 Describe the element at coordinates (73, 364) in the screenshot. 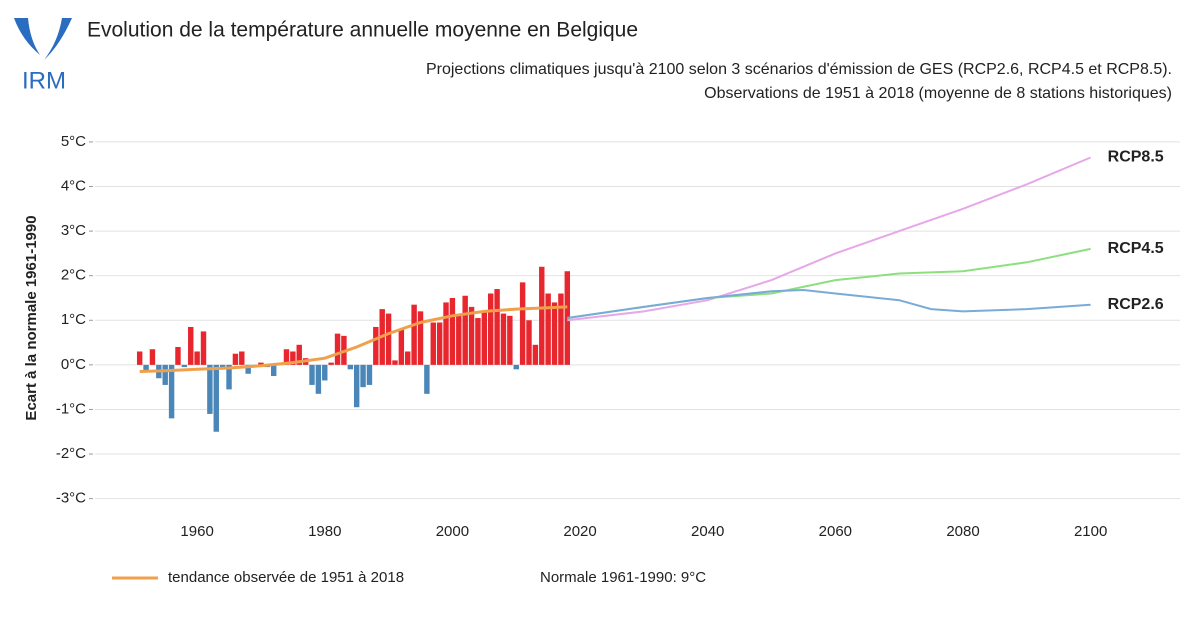

I see `y-tick-label: 0°C` at that location.